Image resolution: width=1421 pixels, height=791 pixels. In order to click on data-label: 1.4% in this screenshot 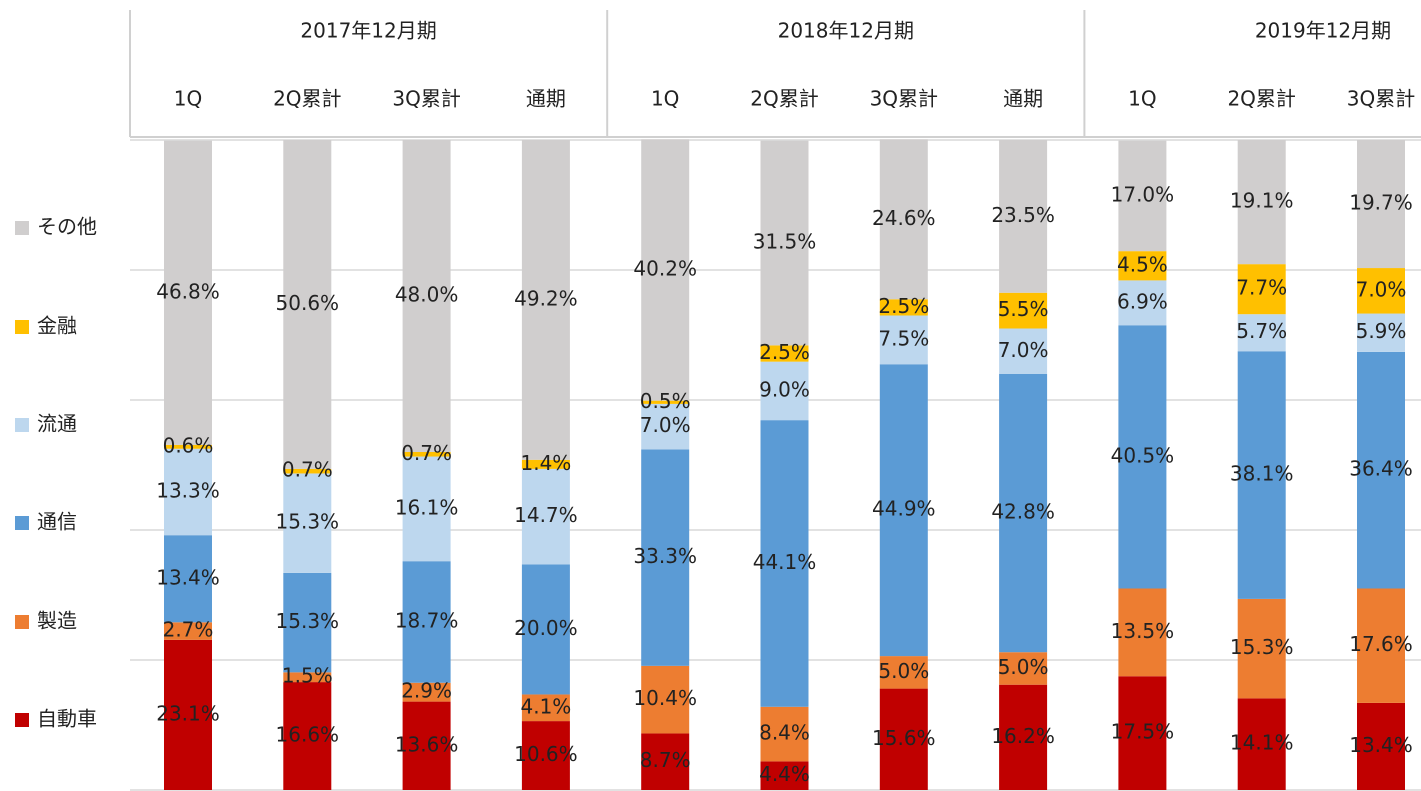, I will do `click(545, 463)`.